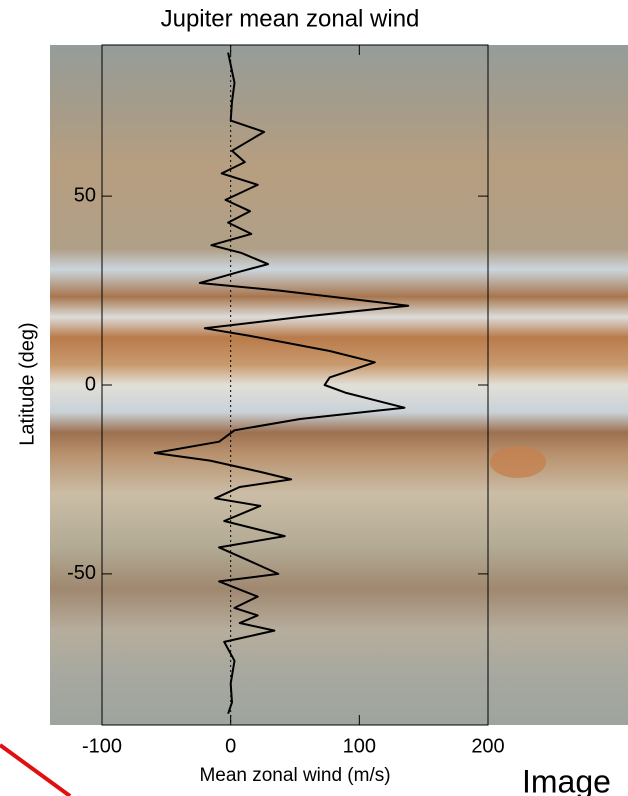 The width and height of the screenshot is (628, 796). Describe the element at coordinates (487, 746) in the screenshot. I see `x-tick-label: 200` at that location.